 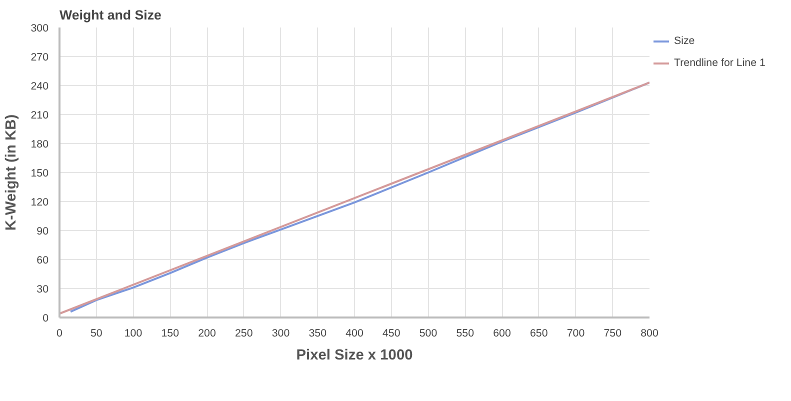 What do you see at coordinates (354, 356) in the screenshot?
I see `x-axis-title: Pixel Size x 1000` at bounding box center [354, 356].